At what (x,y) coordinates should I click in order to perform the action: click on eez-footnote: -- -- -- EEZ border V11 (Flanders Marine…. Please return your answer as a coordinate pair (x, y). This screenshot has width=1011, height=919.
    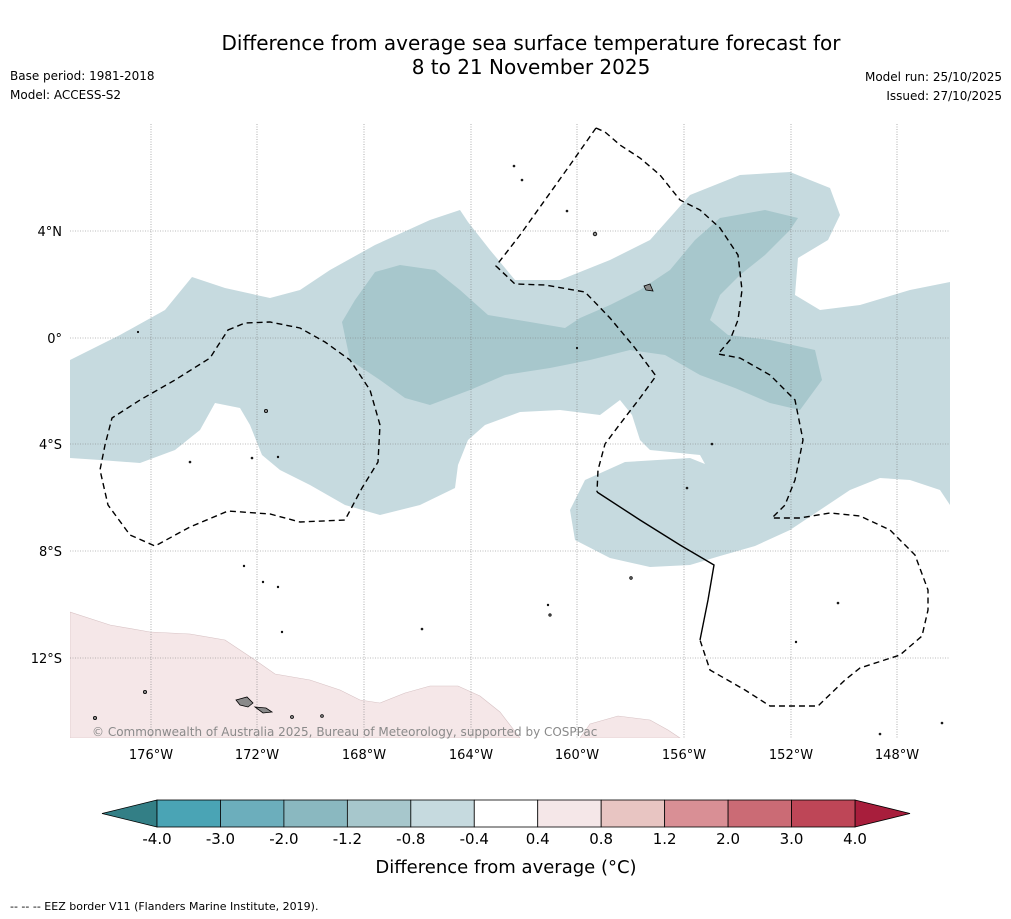
    Looking at the image, I should click on (164, 906).